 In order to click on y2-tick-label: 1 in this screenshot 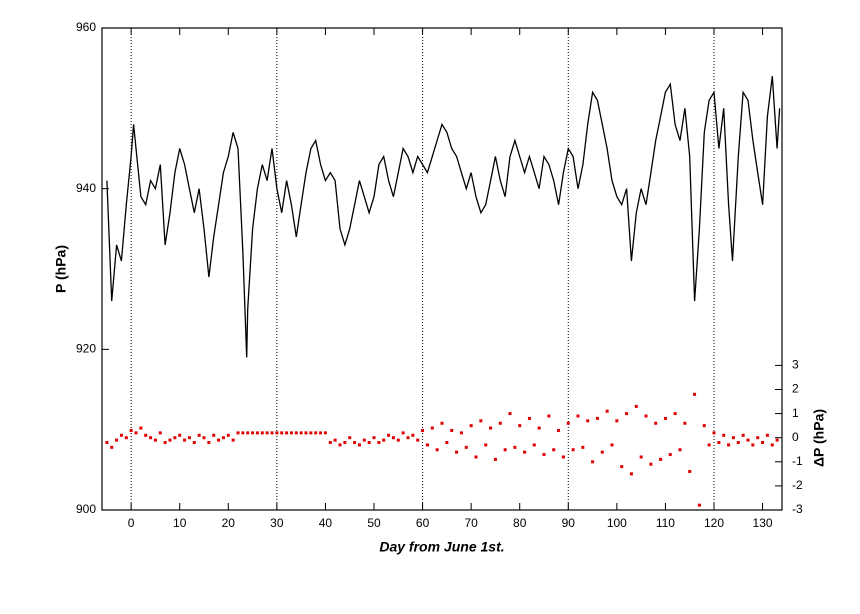, I will do `click(795, 413)`.